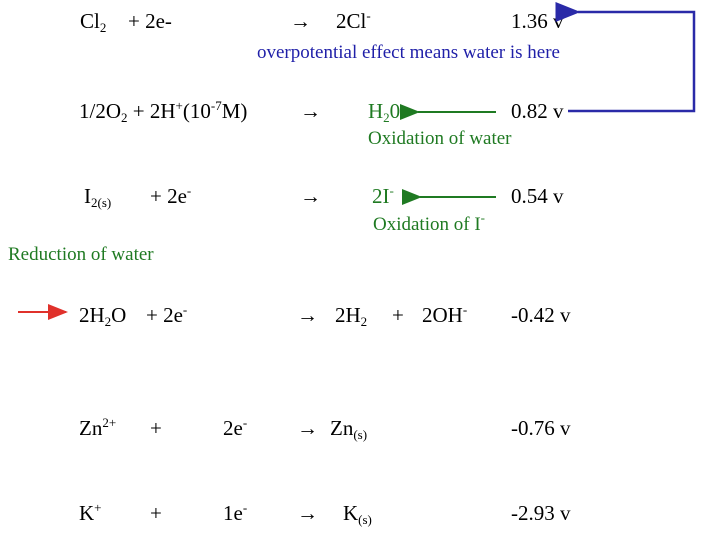  What do you see at coordinates (398, 315) in the screenshot?
I see `water-products-plus: +` at bounding box center [398, 315].